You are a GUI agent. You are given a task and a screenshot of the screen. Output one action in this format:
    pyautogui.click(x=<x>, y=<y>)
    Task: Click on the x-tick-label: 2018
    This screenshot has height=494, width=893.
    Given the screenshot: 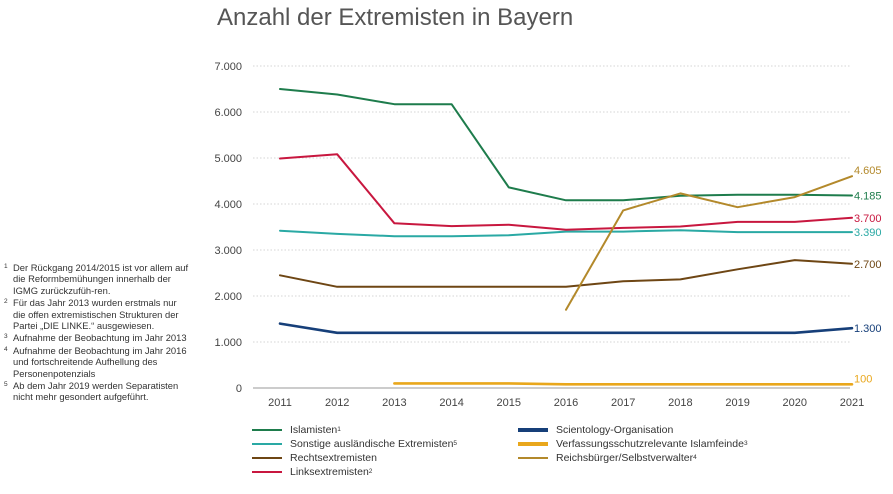 What is the action you would take?
    pyautogui.click(x=680, y=403)
    